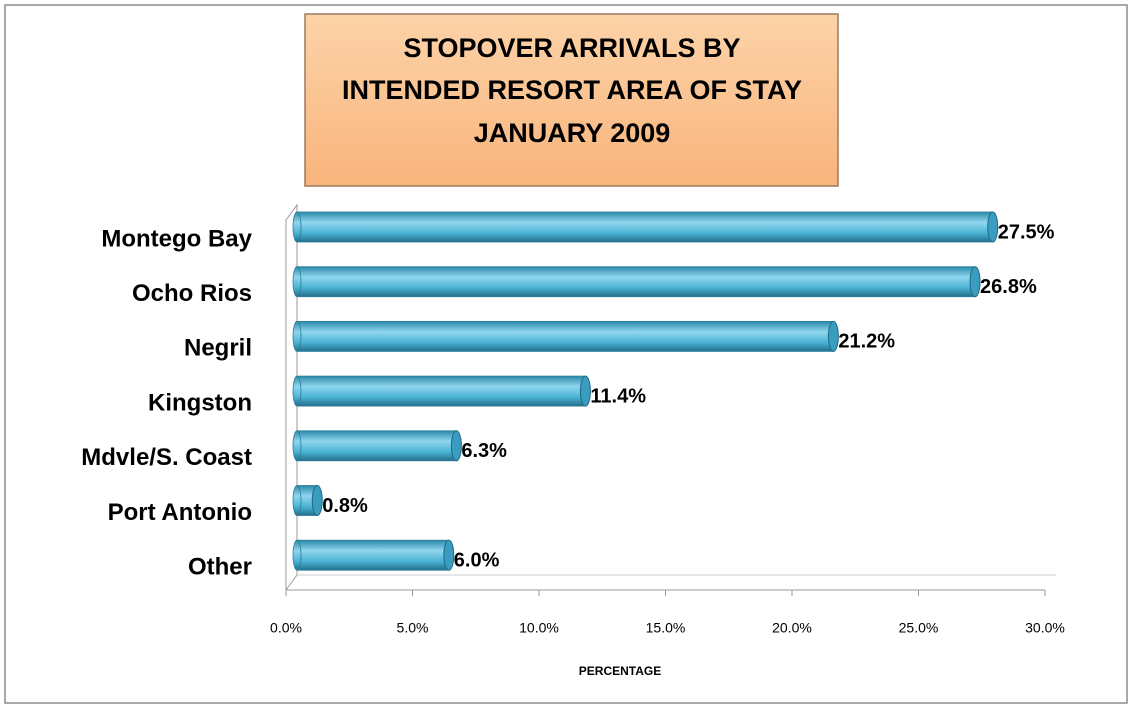  What do you see at coordinates (620, 671) in the screenshot?
I see `x-axis-label: PERCENTAGE` at bounding box center [620, 671].